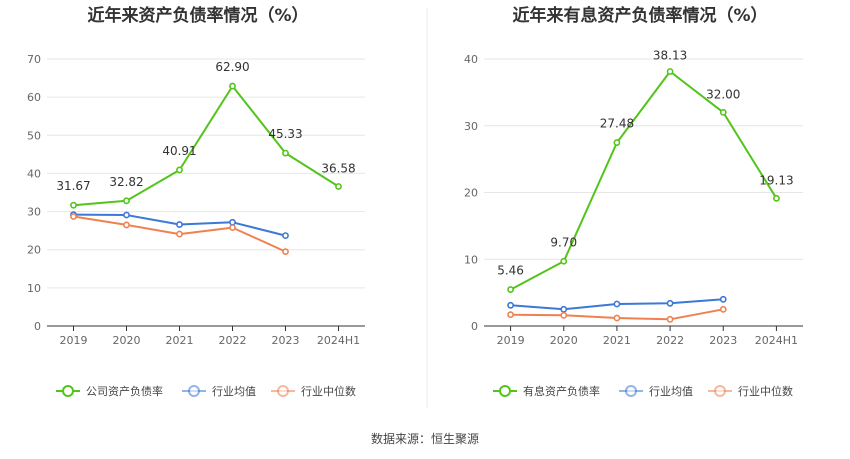  What do you see at coordinates (563, 242) in the screenshot?
I see `data-label: 9.70` at bounding box center [563, 242].